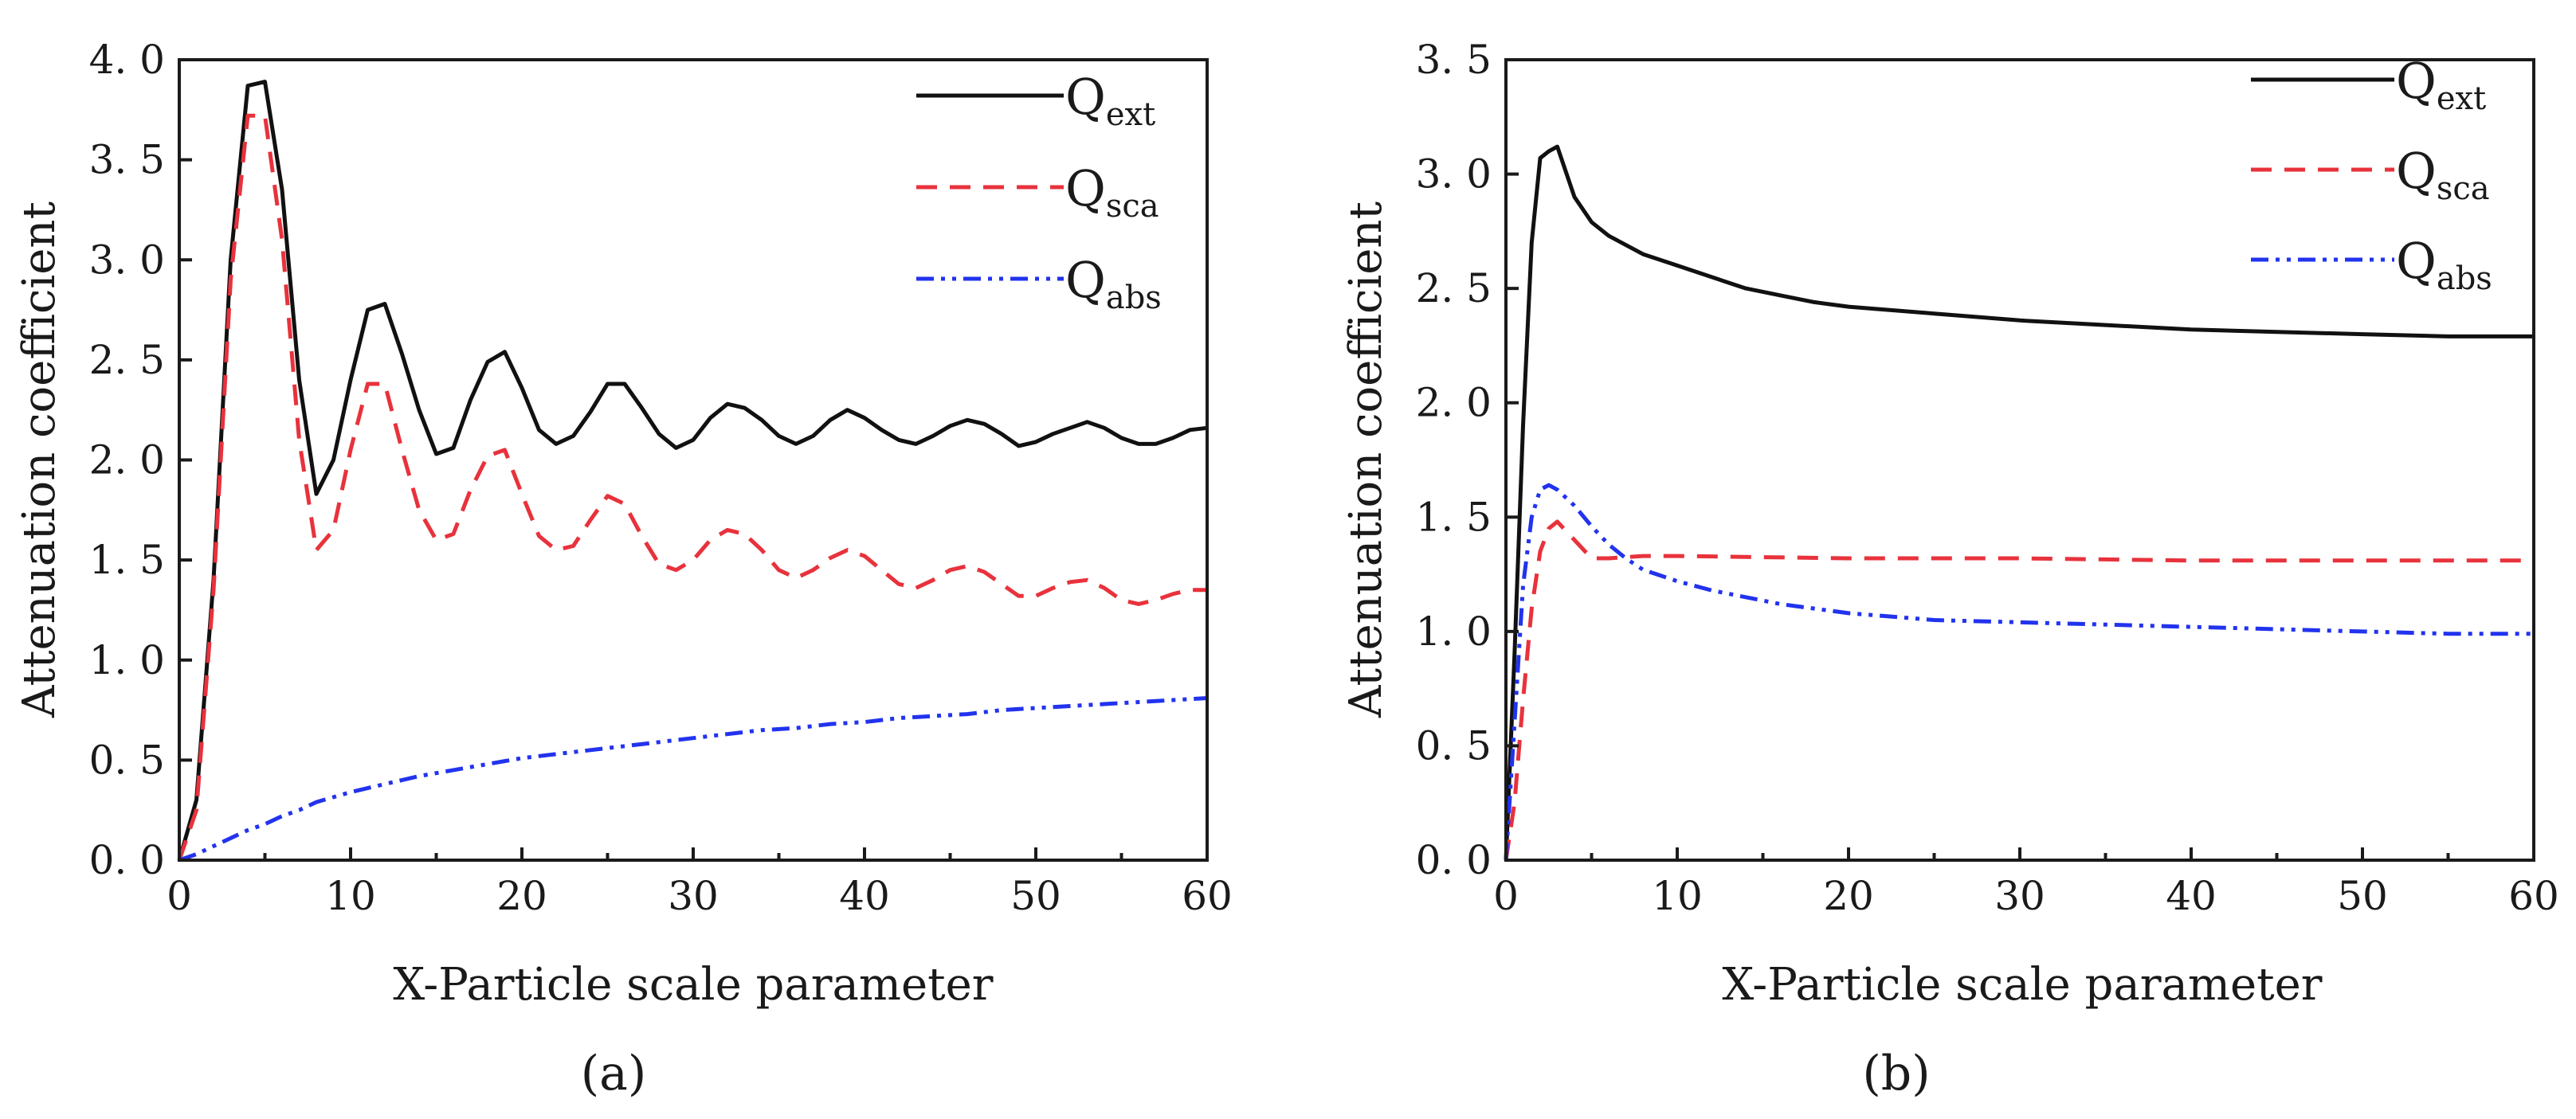 The width and height of the screenshot is (2576, 1119). Describe the element at coordinates (1454, 631) in the screenshot. I see `panel-b-y-tick-label-2: 1. 0` at that location.